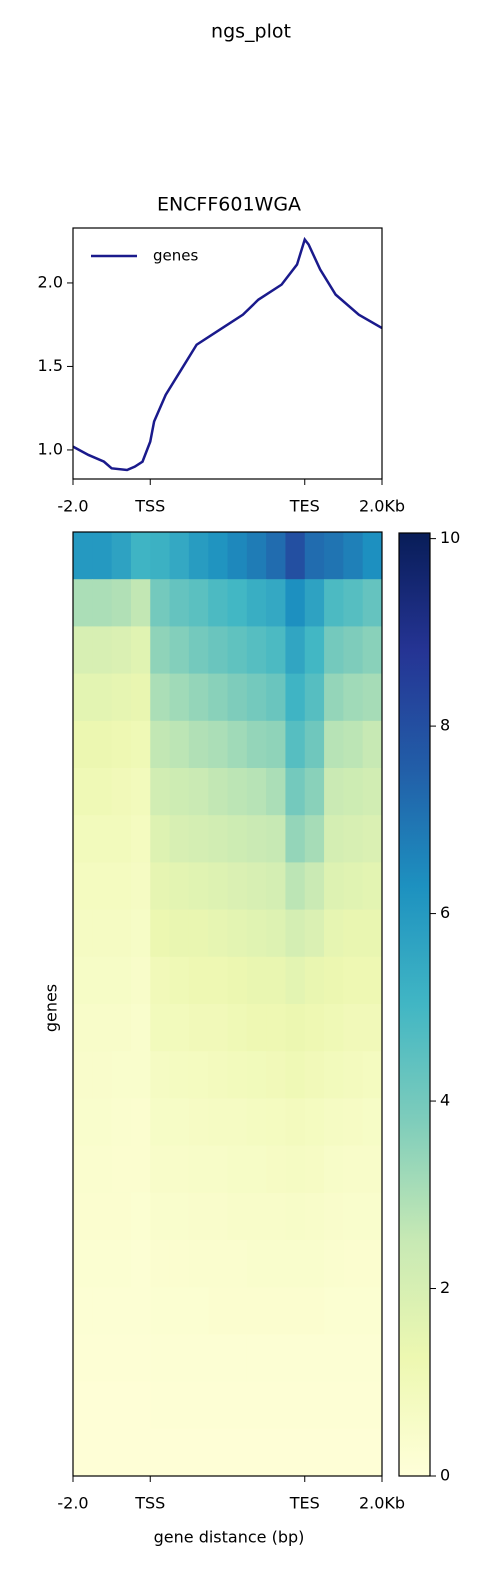 This screenshot has height=1594, width=504. Describe the element at coordinates (175, 256) in the screenshot. I see `legend-label: genes` at that location.